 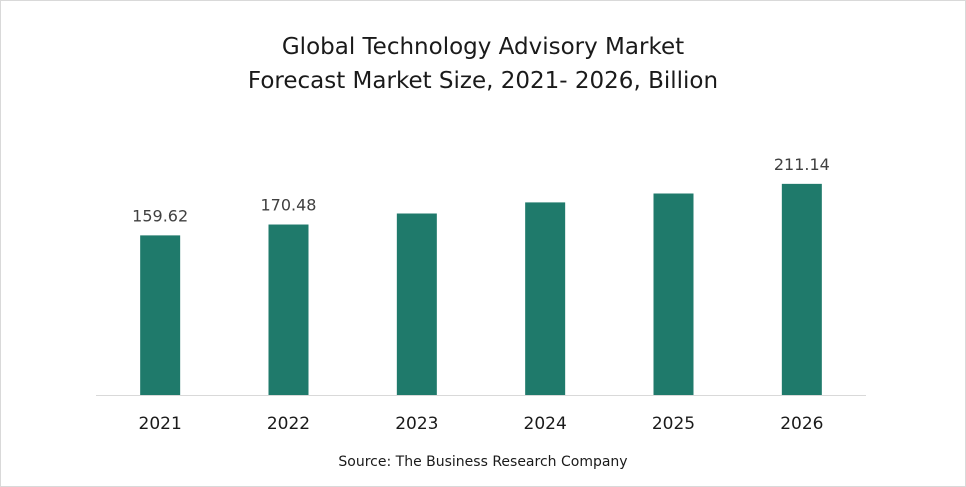 What do you see at coordinates (545, 424) in the screenshot?
I see `x-tick-label-2024: 2024` at bounding box center [545, 424].